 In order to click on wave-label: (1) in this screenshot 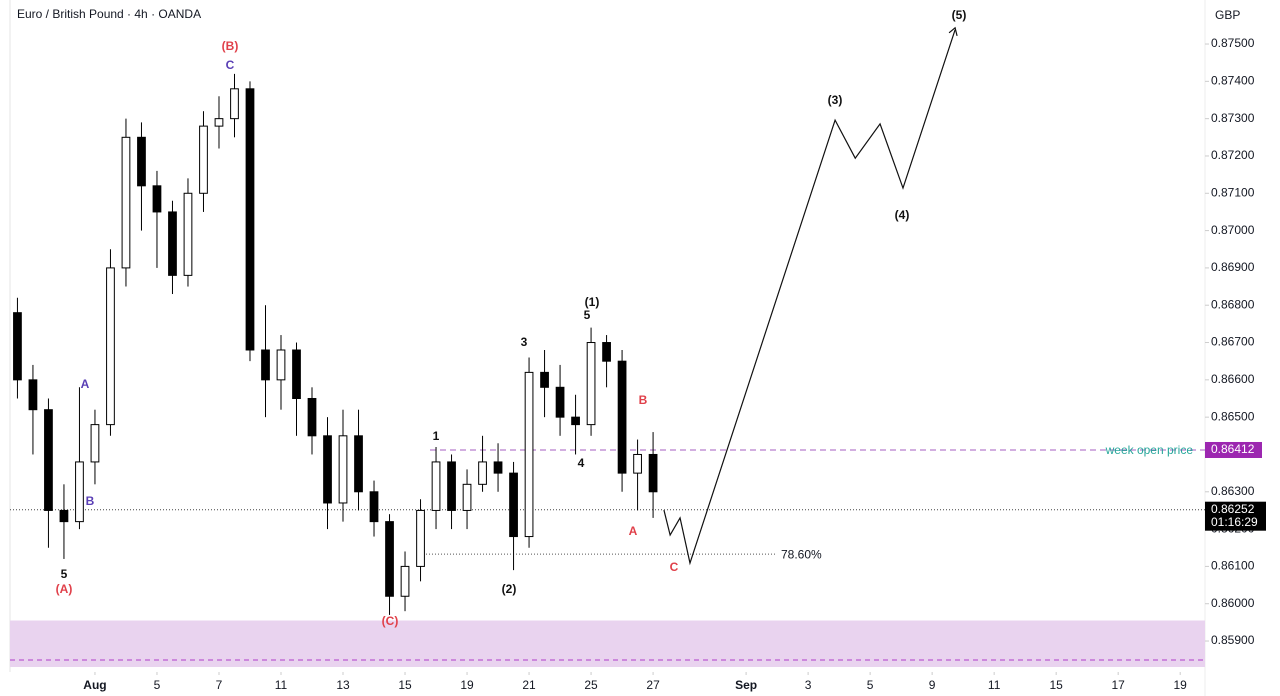, I will do `click(592, 302)`.